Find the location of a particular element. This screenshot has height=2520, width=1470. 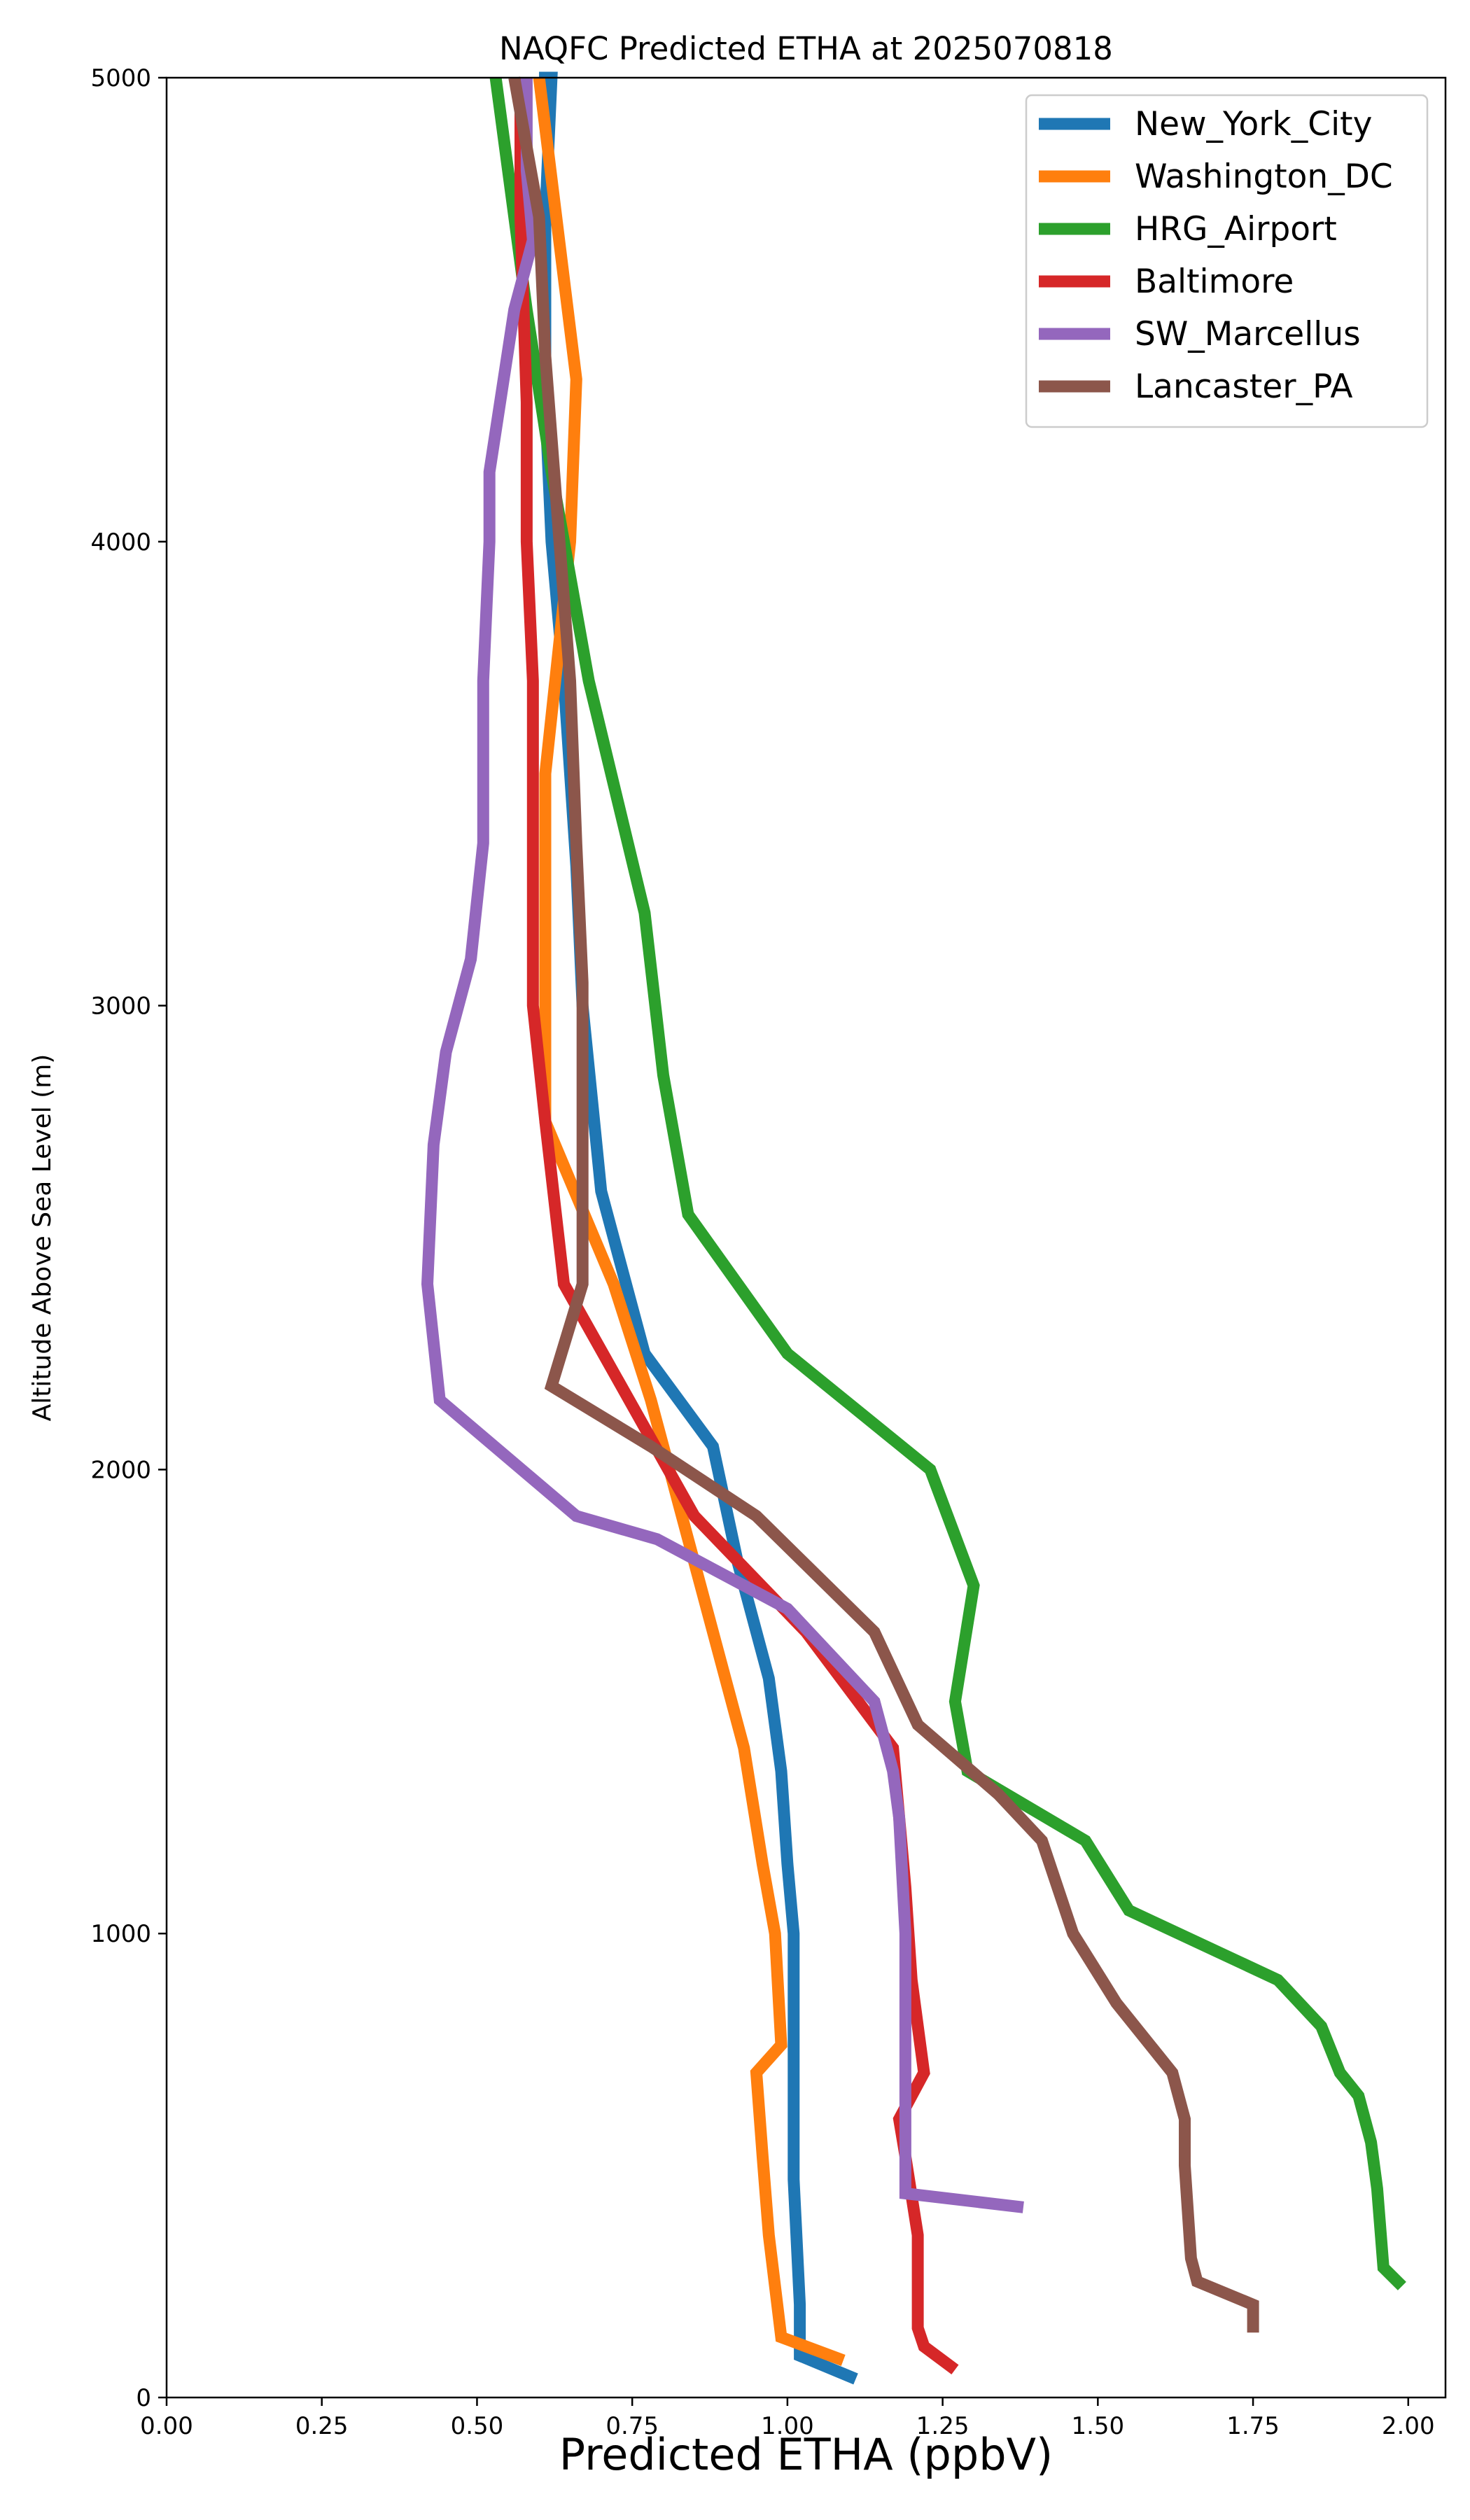

y-tick-label: 2000 is located at coordinates (120, 1470).